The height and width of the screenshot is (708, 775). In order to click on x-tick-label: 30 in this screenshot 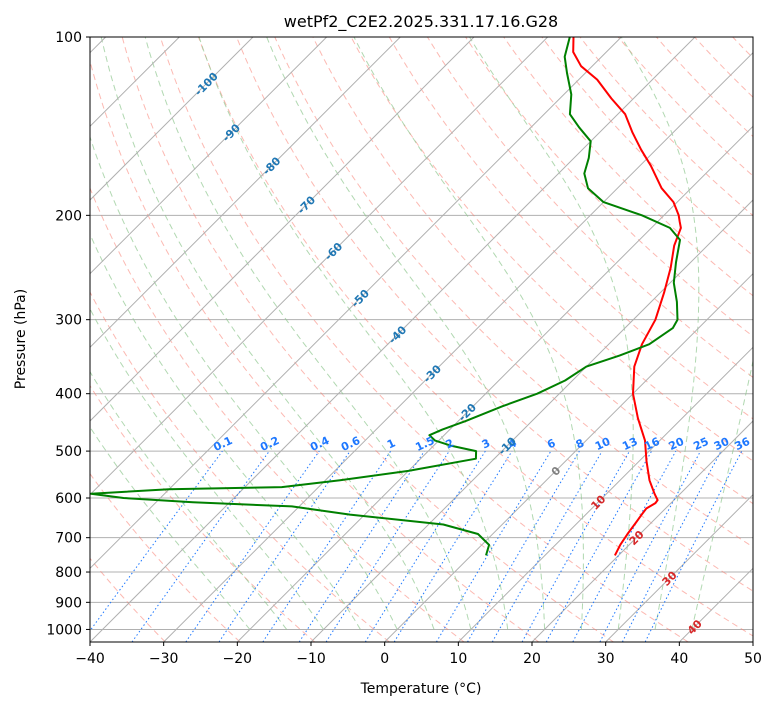, I will do `click(606, 659)`.